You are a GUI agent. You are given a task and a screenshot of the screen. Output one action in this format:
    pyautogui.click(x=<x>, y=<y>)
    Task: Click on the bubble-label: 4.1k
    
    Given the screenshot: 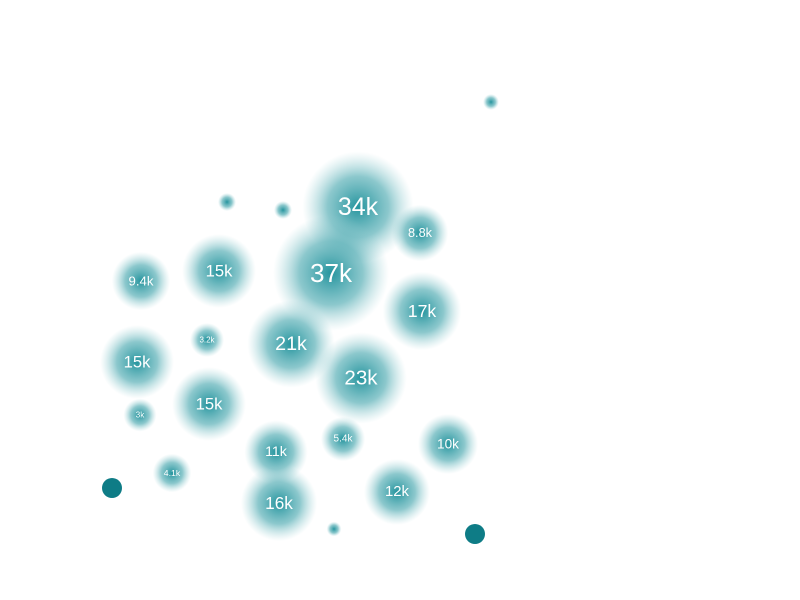 What is the action you would take?
    pyautogui.click(x=172, y=473)
    